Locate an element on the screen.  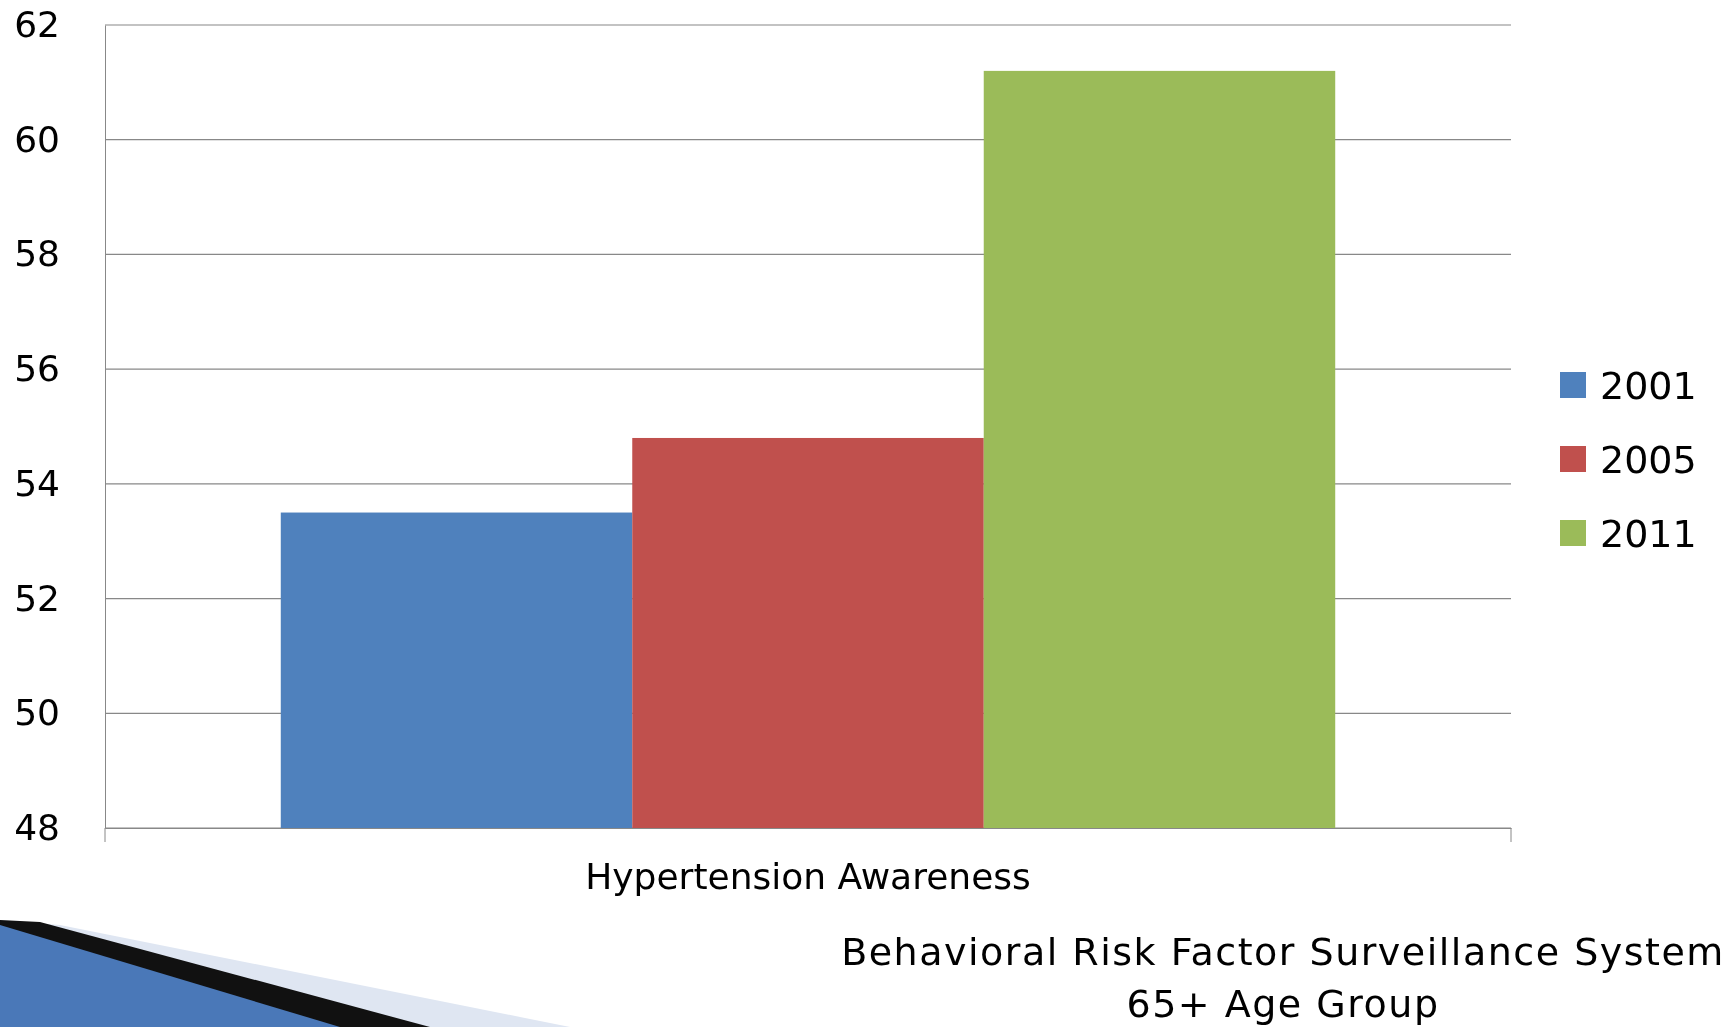
y-tick-label: 56 is located at coordinates (37, 369).